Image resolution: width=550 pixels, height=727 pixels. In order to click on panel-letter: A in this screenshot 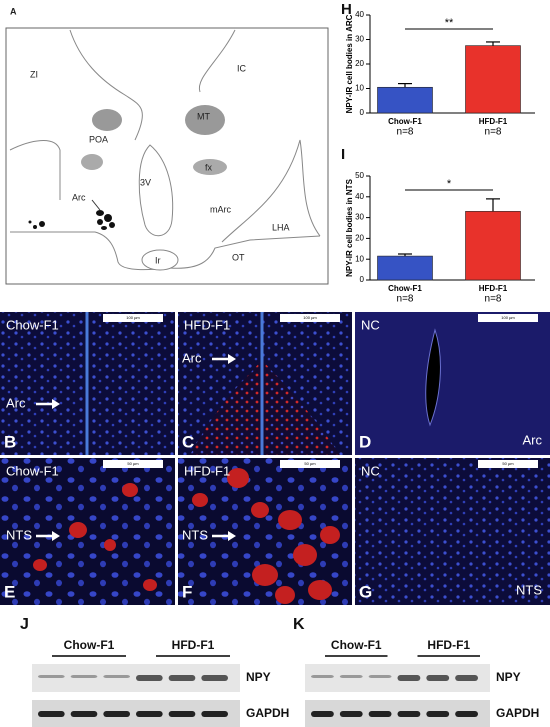, I will do `click(13, 11)`.